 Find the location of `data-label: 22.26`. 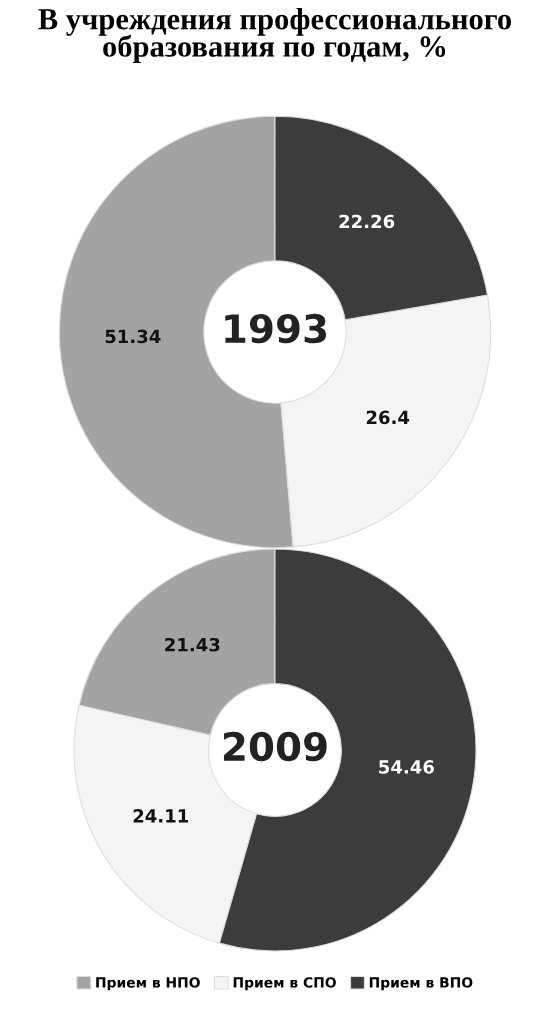

data-label: 22.26 is located at coordinates (367, 221).